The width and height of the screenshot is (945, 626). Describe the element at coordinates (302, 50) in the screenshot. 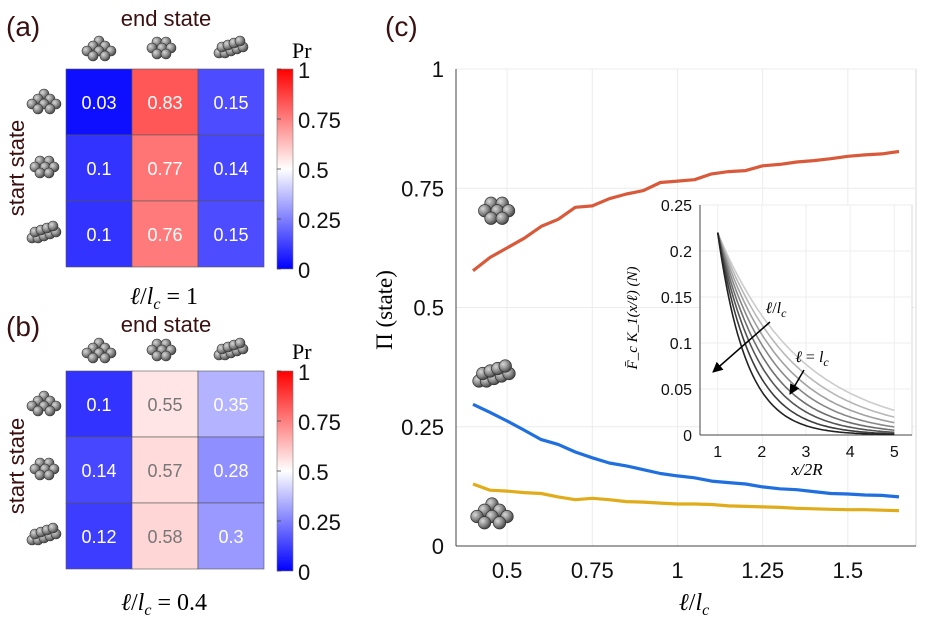

I see `colorbar-label: Pr` at that location.